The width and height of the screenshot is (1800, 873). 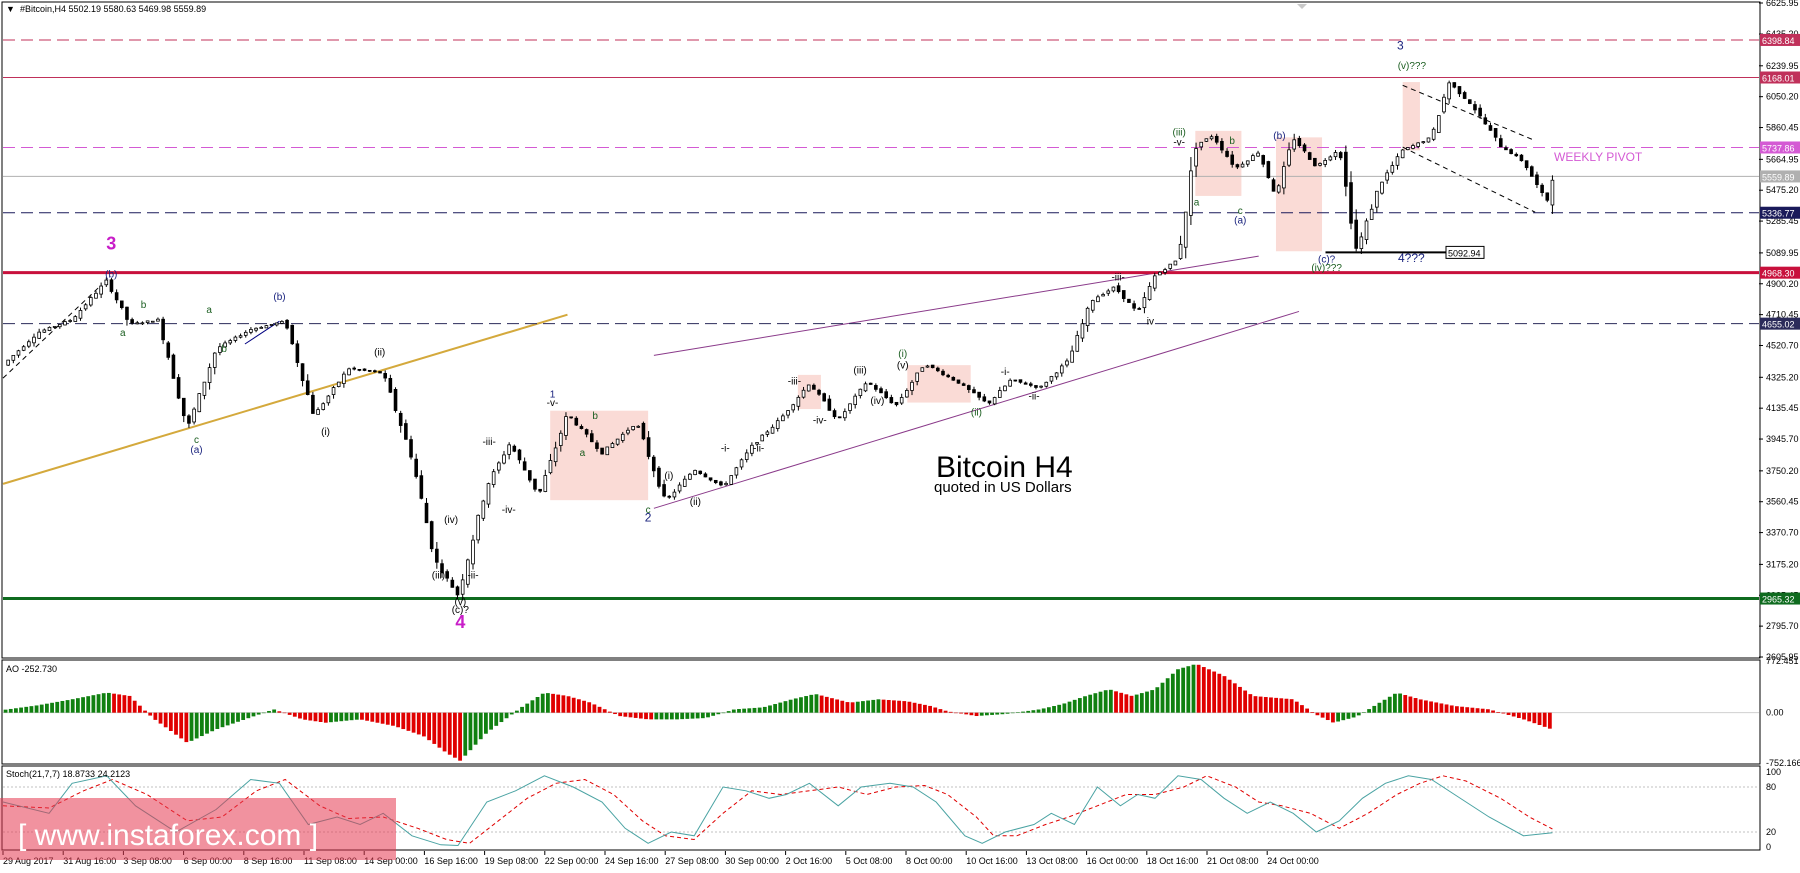 I want to click on price-tick-label: 5860.45, so click(x=1782, y=128).